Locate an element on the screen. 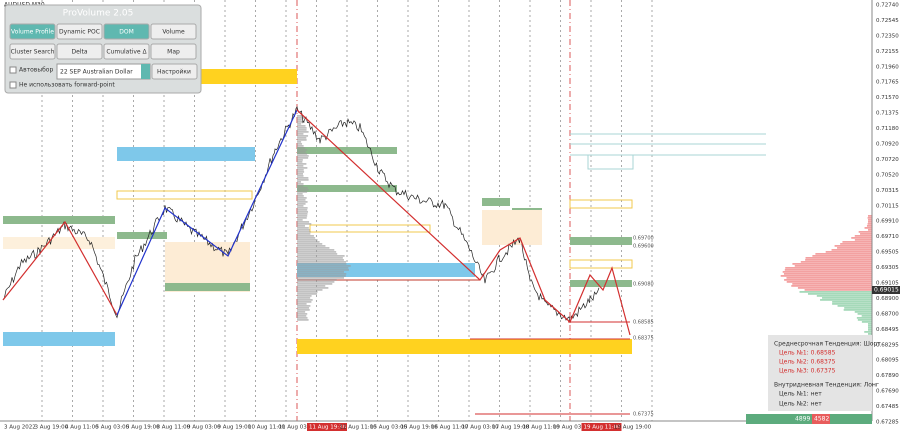 This screenshot has height=439, width=900. info-box is located at coordinates (820, 373).